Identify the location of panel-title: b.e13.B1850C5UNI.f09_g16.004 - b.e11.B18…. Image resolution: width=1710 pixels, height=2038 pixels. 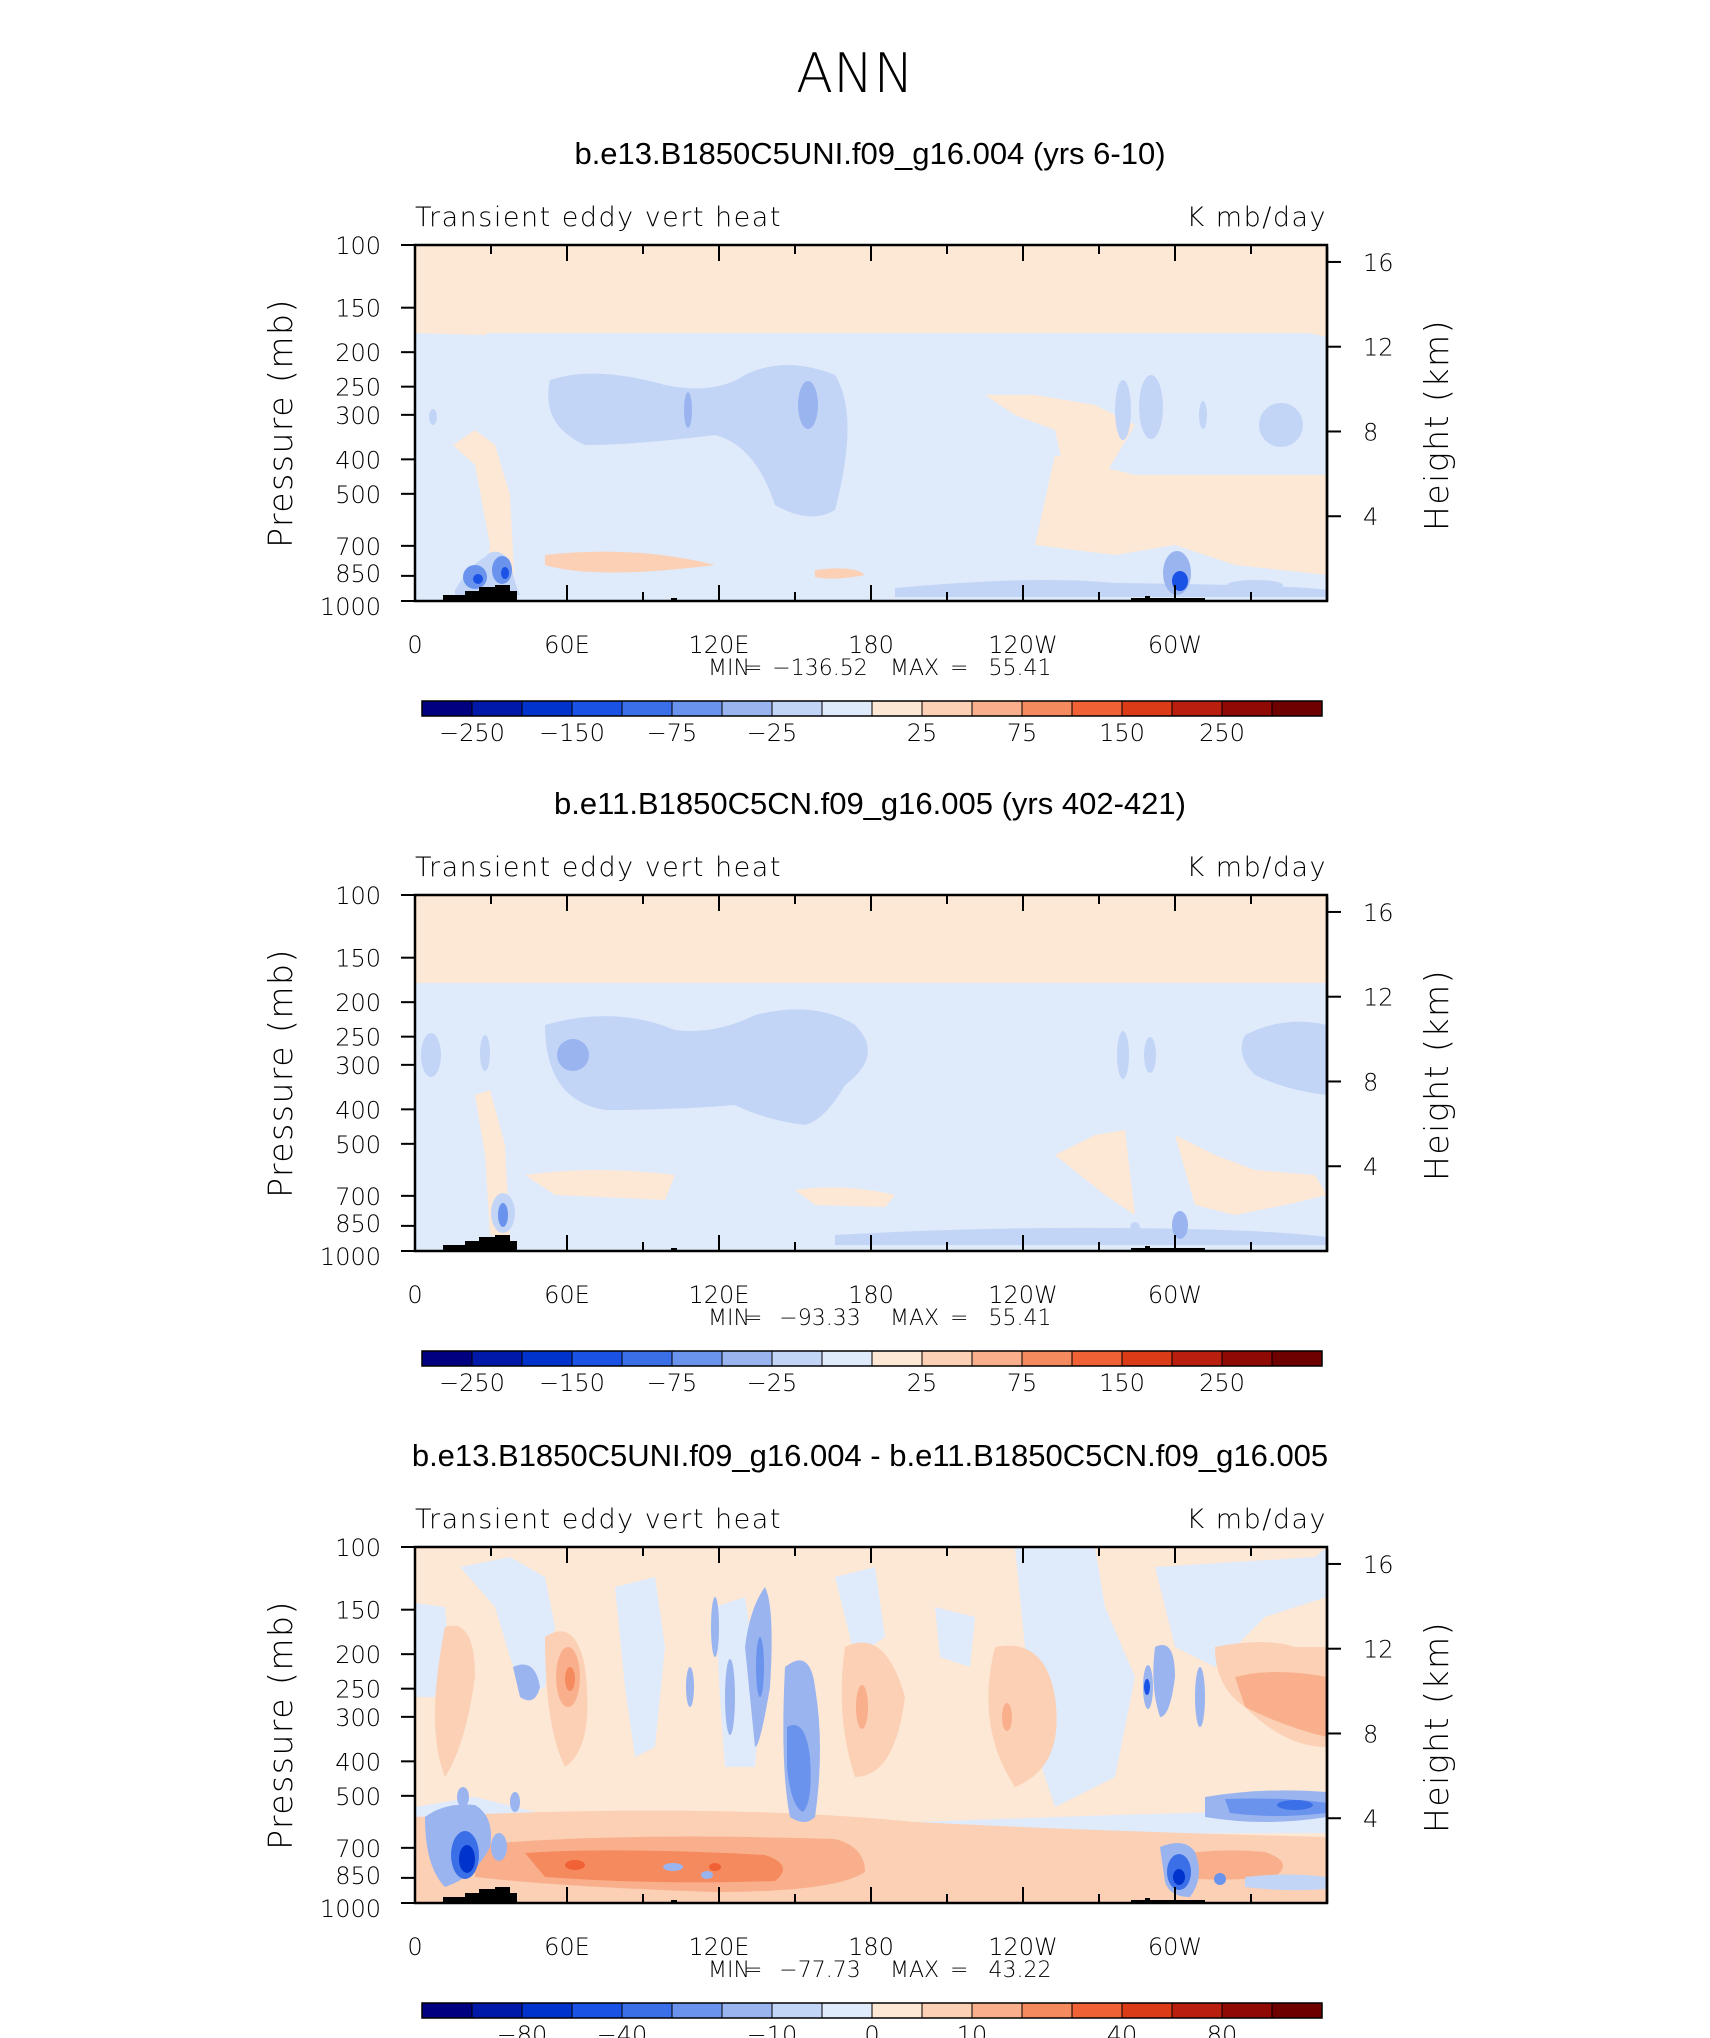
(870, 1455).